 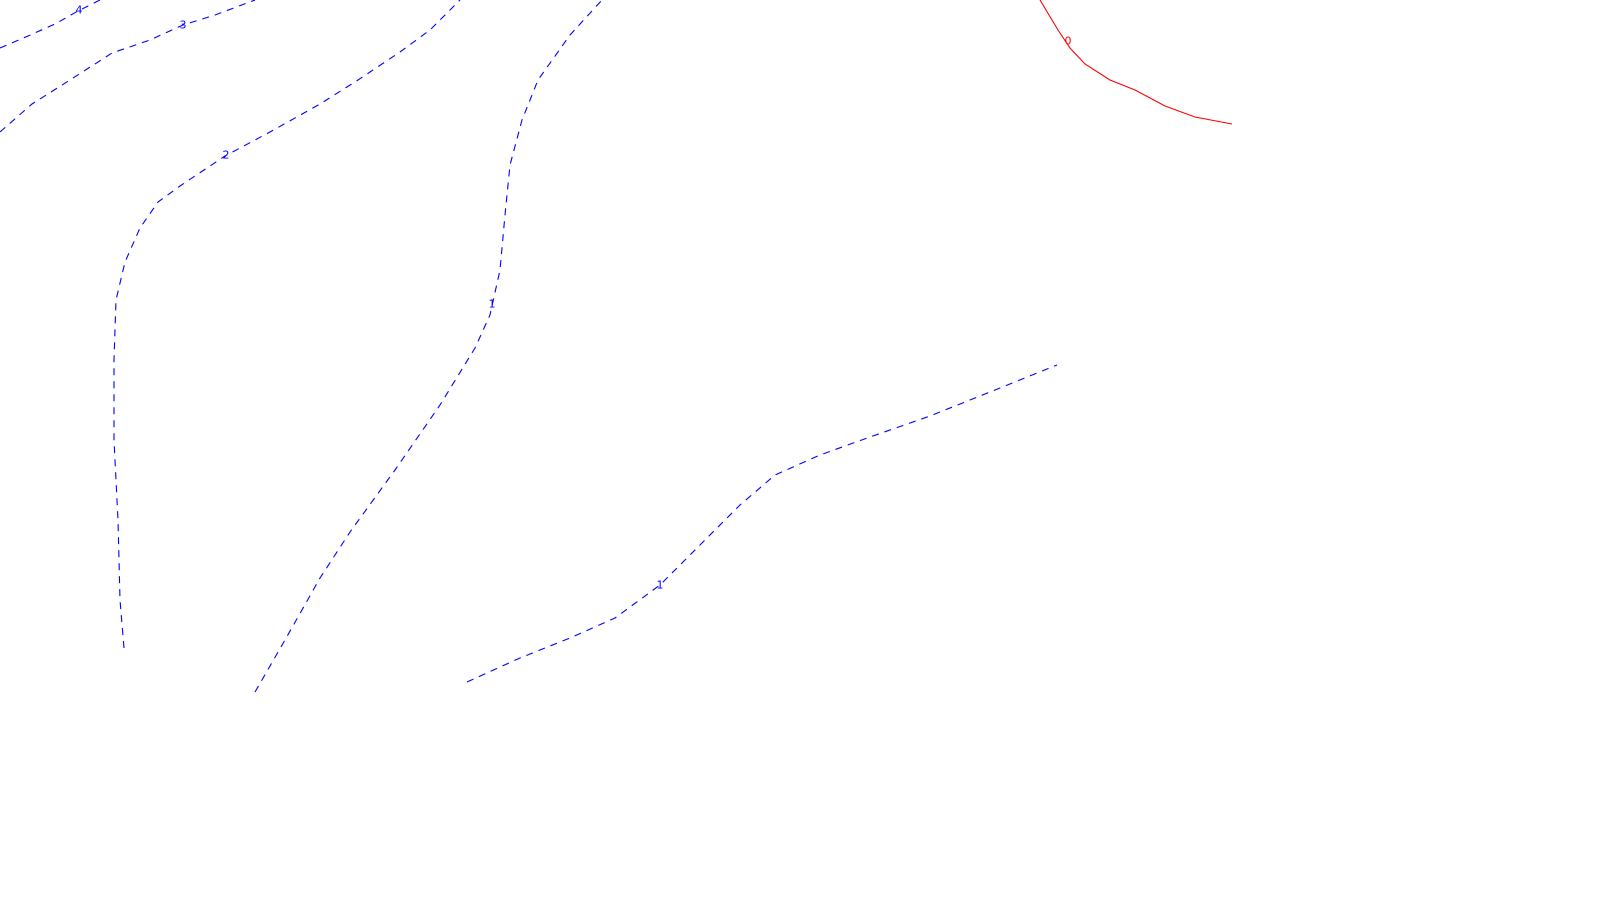 I want to click on contour-3: 3, so click(x=128, y=66).